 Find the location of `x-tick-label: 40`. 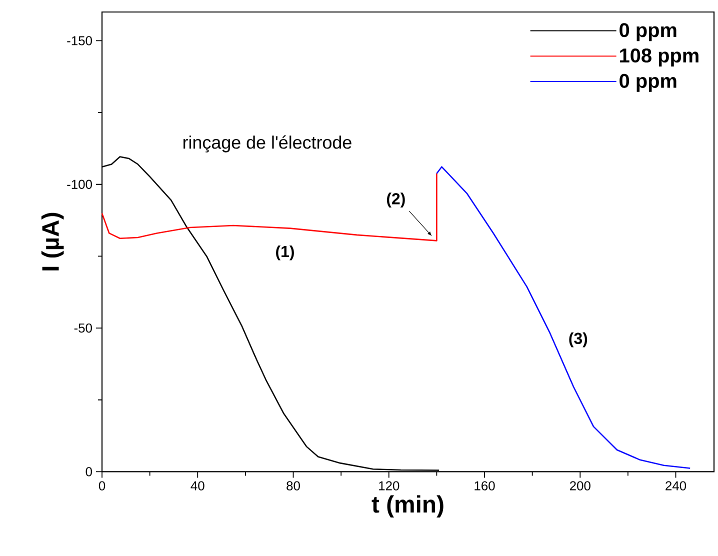

x-tick-label: 40 is located at coordinates (197, 485).